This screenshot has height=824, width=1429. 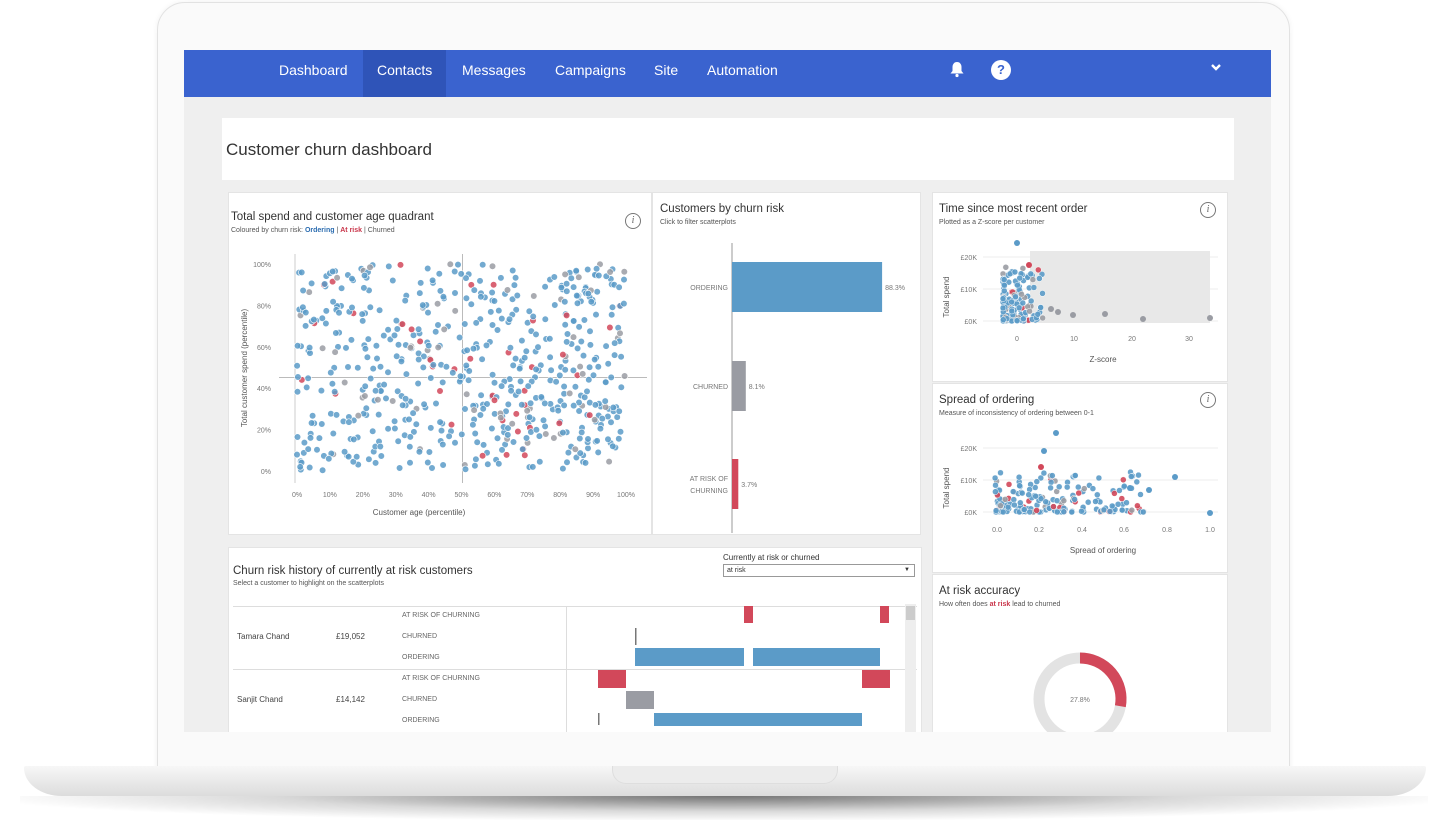 I want to click on history-timeline, so click(x=742, y=668).